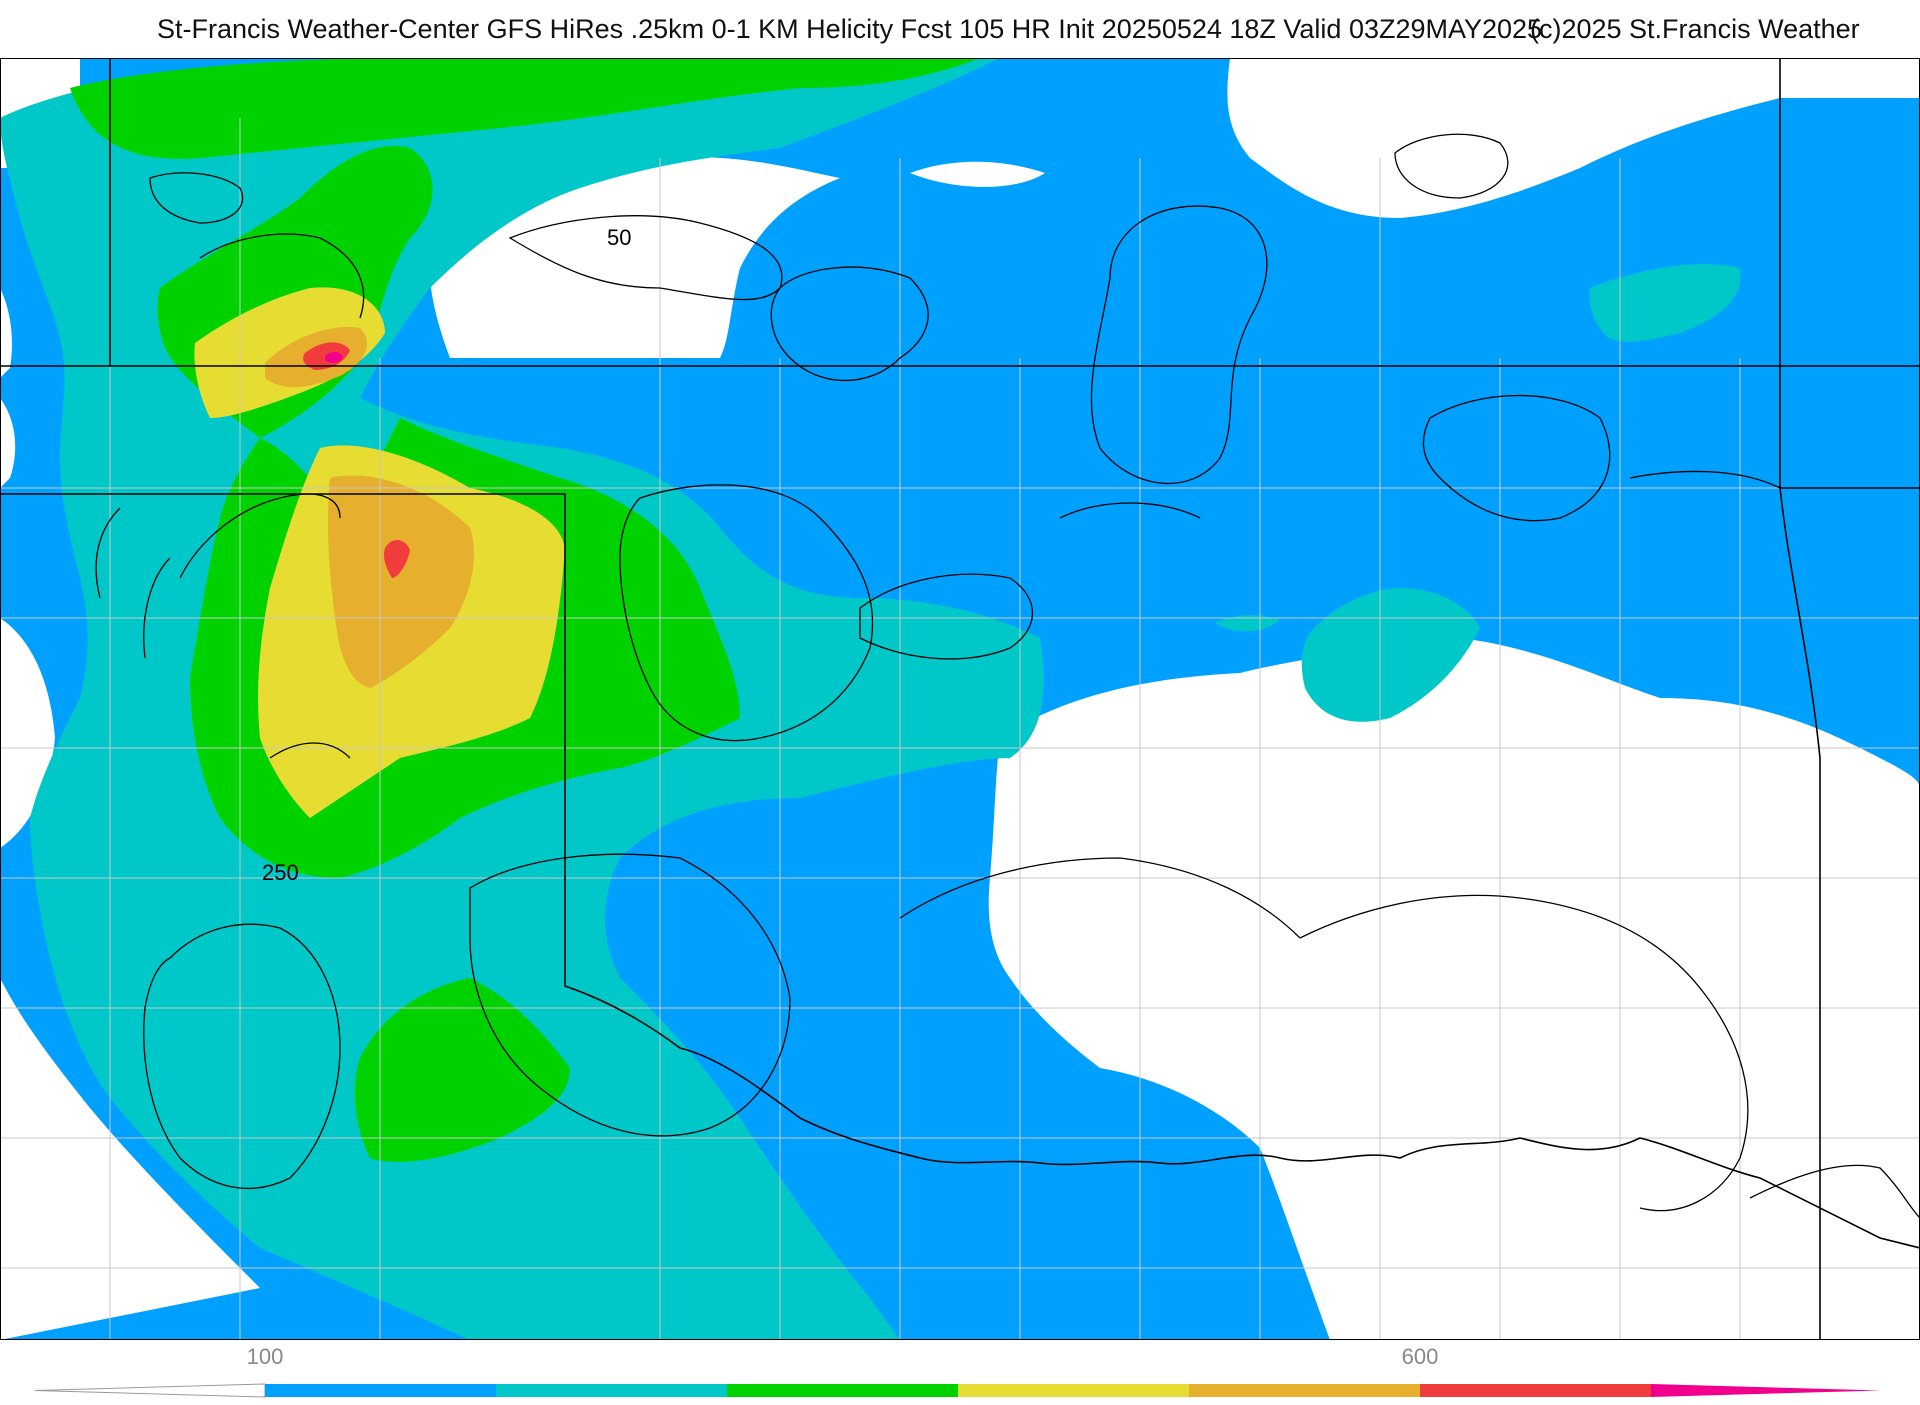  I want to click on contour-label-250: 250, so click(280, 872).